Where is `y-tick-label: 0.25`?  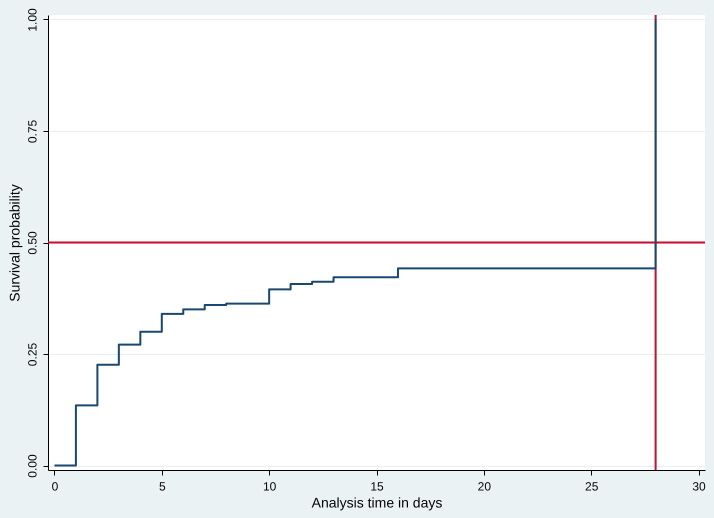 y-tick-label: 0.25 is located at coordinates (33, 354).